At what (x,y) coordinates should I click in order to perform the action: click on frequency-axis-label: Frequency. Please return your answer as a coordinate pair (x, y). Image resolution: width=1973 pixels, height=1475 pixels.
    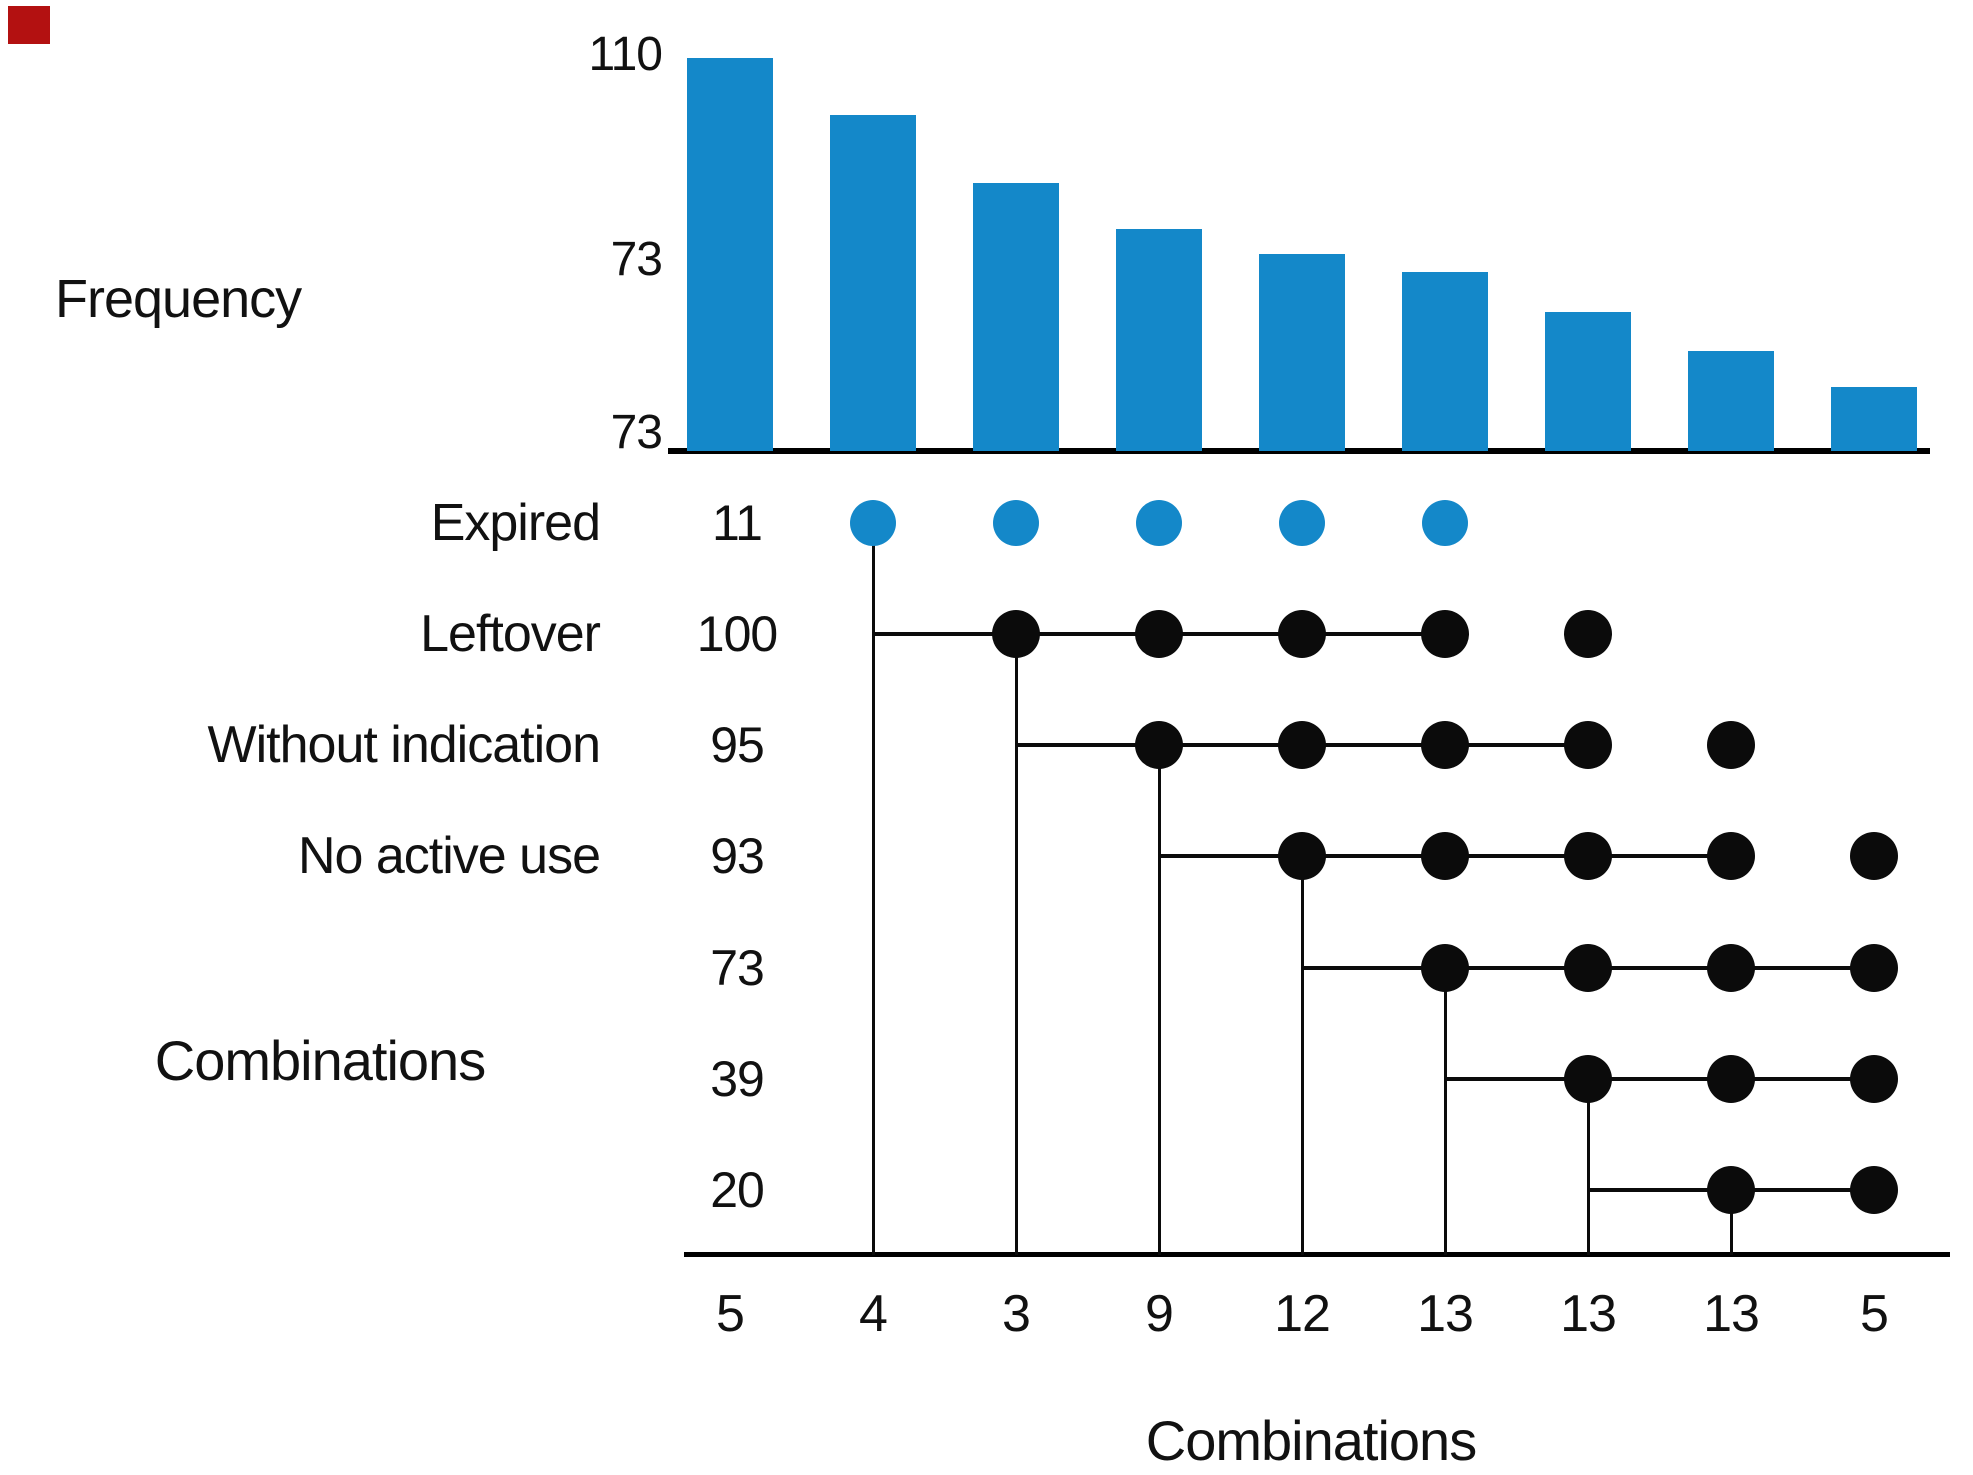
    Looking at the image, I should click on (178, 299).